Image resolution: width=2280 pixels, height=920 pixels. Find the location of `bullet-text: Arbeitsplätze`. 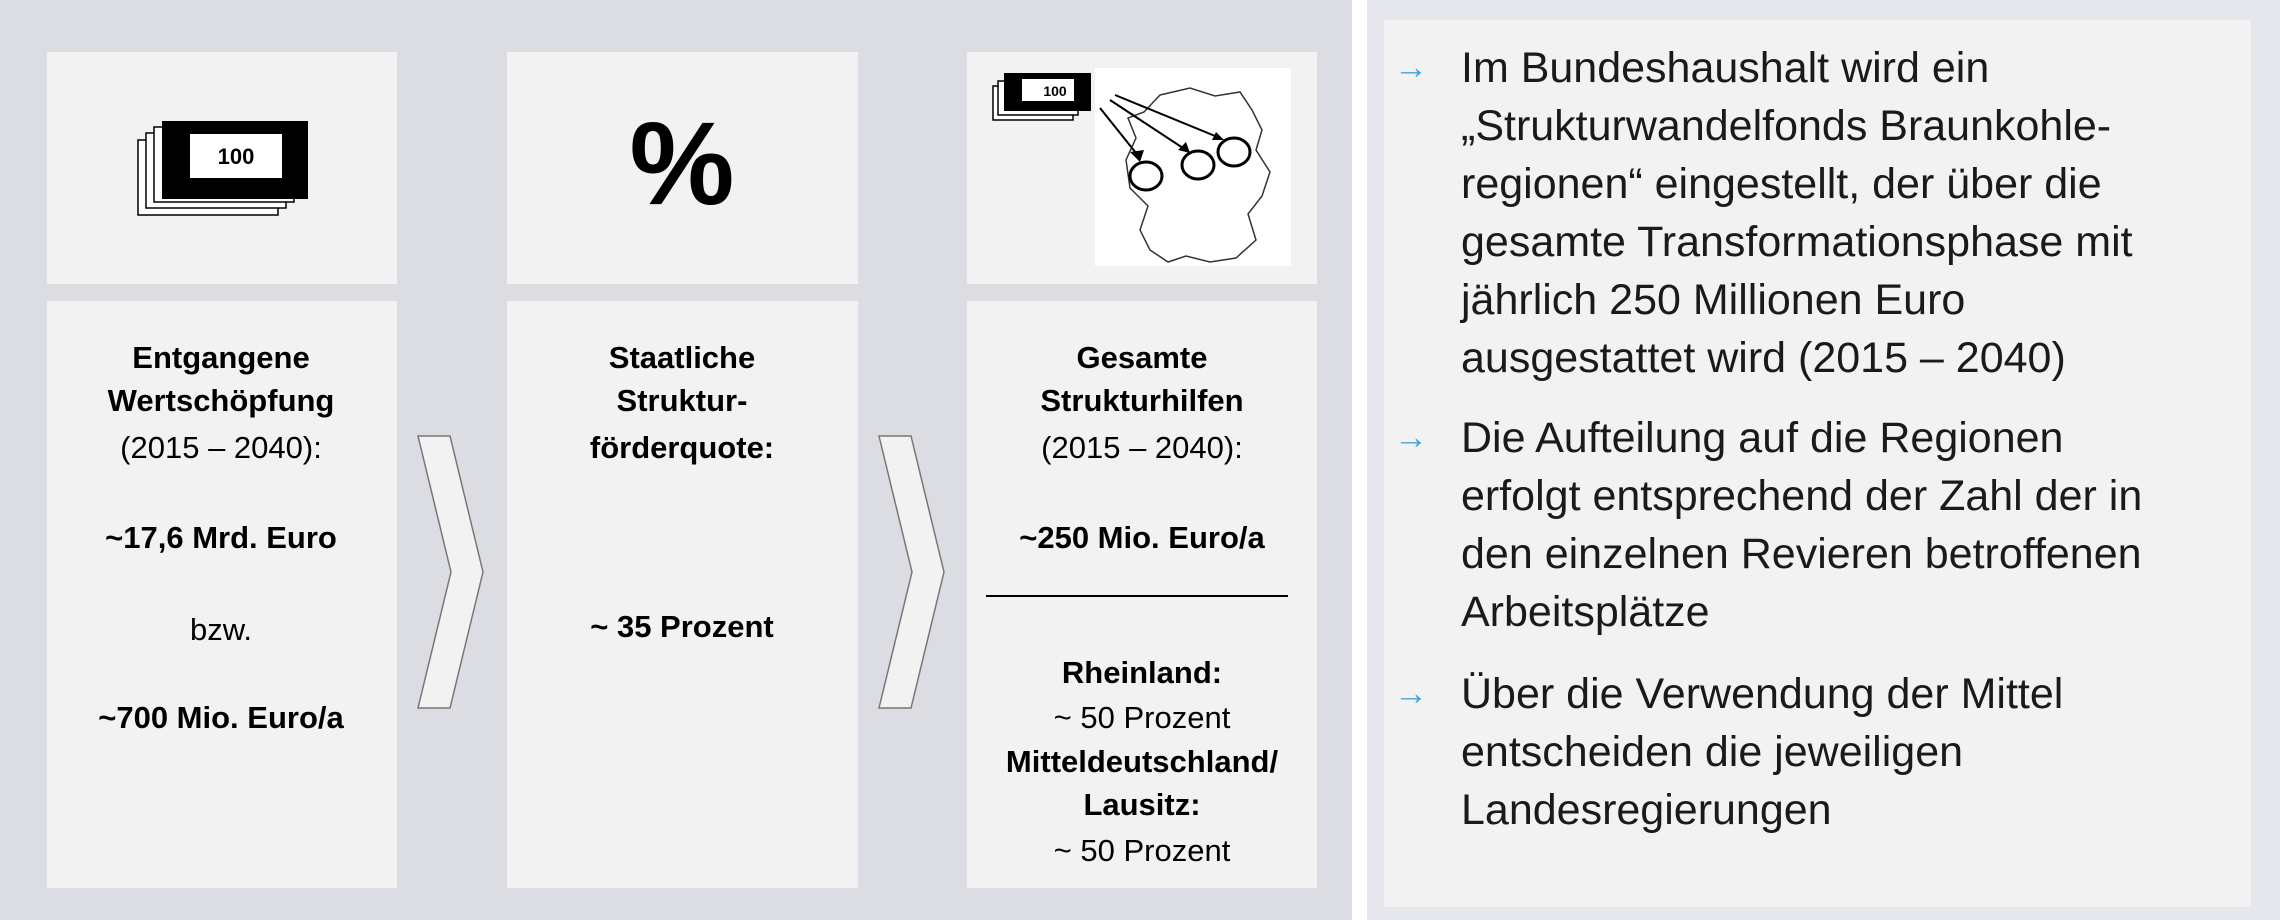

bullet-text: Arbeitsplätze is located at coordinates (1585, 612).